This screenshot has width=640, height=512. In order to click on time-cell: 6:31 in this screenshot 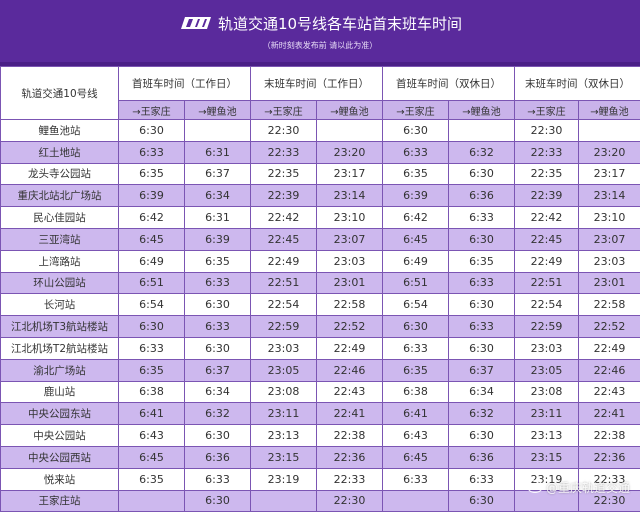, I will do `click(218, 218)`.